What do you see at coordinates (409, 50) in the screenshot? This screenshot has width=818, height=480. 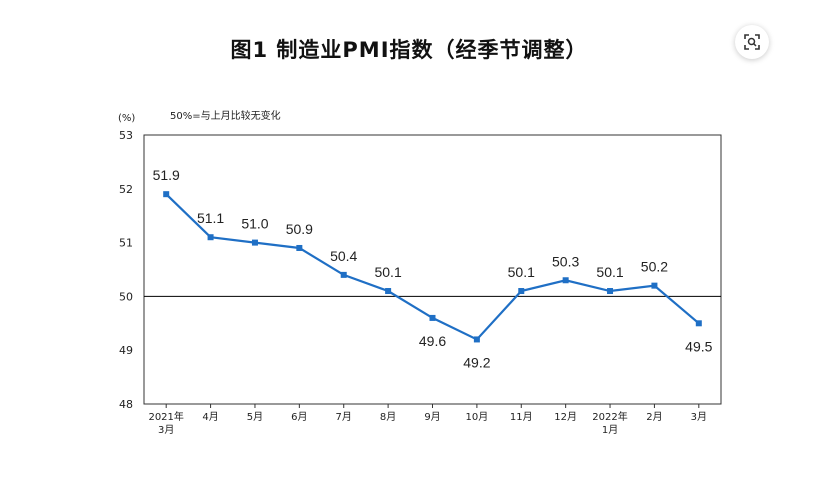 I see `chart-title: 图1 制造业PMI指数（经季节调整）` at bounding box center [409, 50].